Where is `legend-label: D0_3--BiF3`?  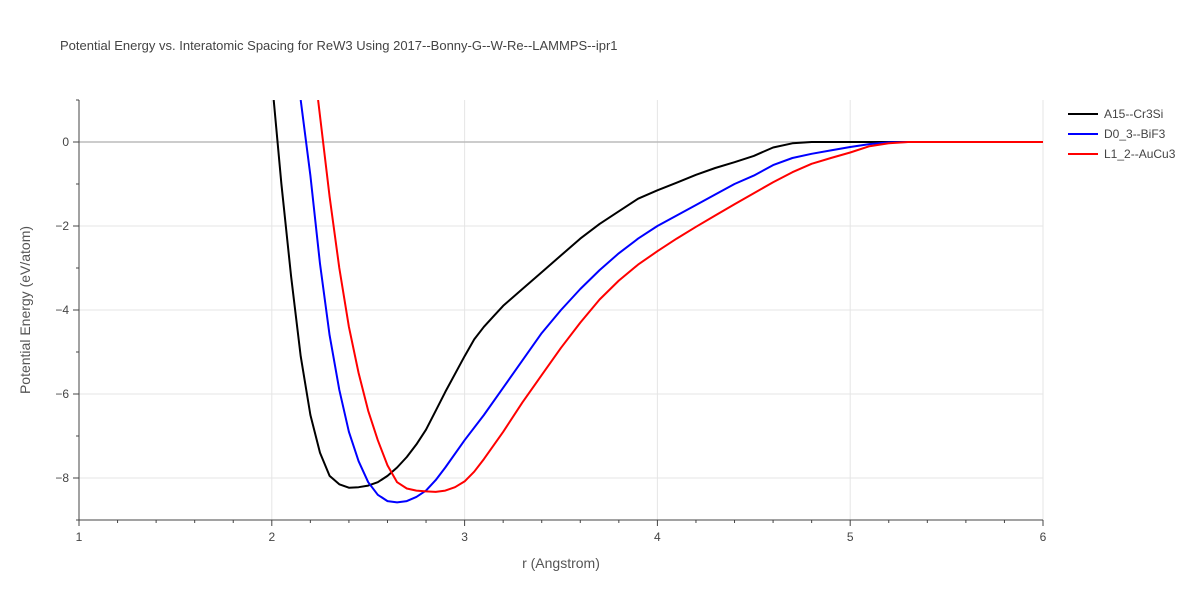 legend-label: D0_3--BiF3 is located at coordinates (1135, 134).